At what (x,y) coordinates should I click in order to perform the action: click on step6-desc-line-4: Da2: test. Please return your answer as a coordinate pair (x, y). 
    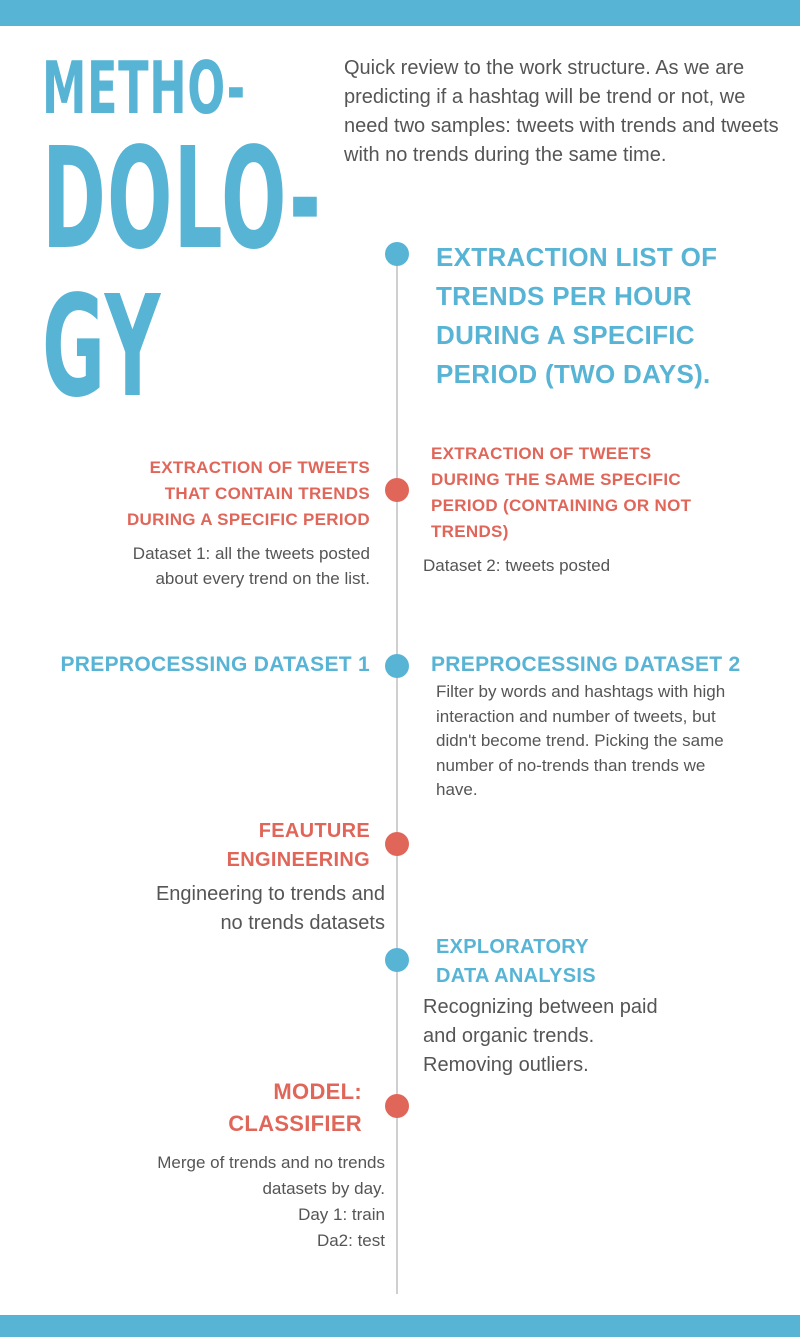
    Looking at the image, I should click on (350, 1240).